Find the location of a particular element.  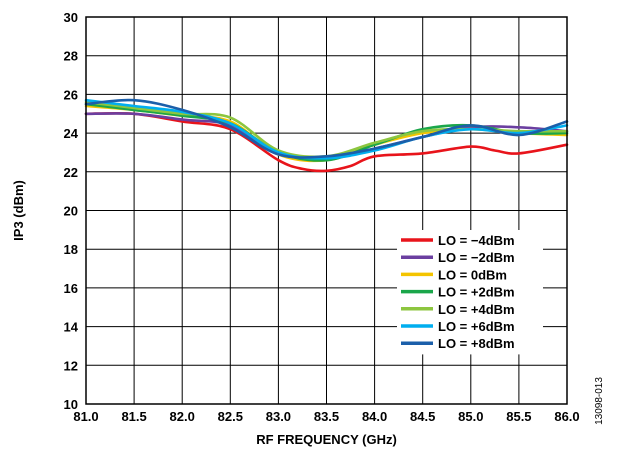

y-axis-ticks: 10 12 14 16 18 20 22 24 26 28 30 is located at coordinates (71, 211).